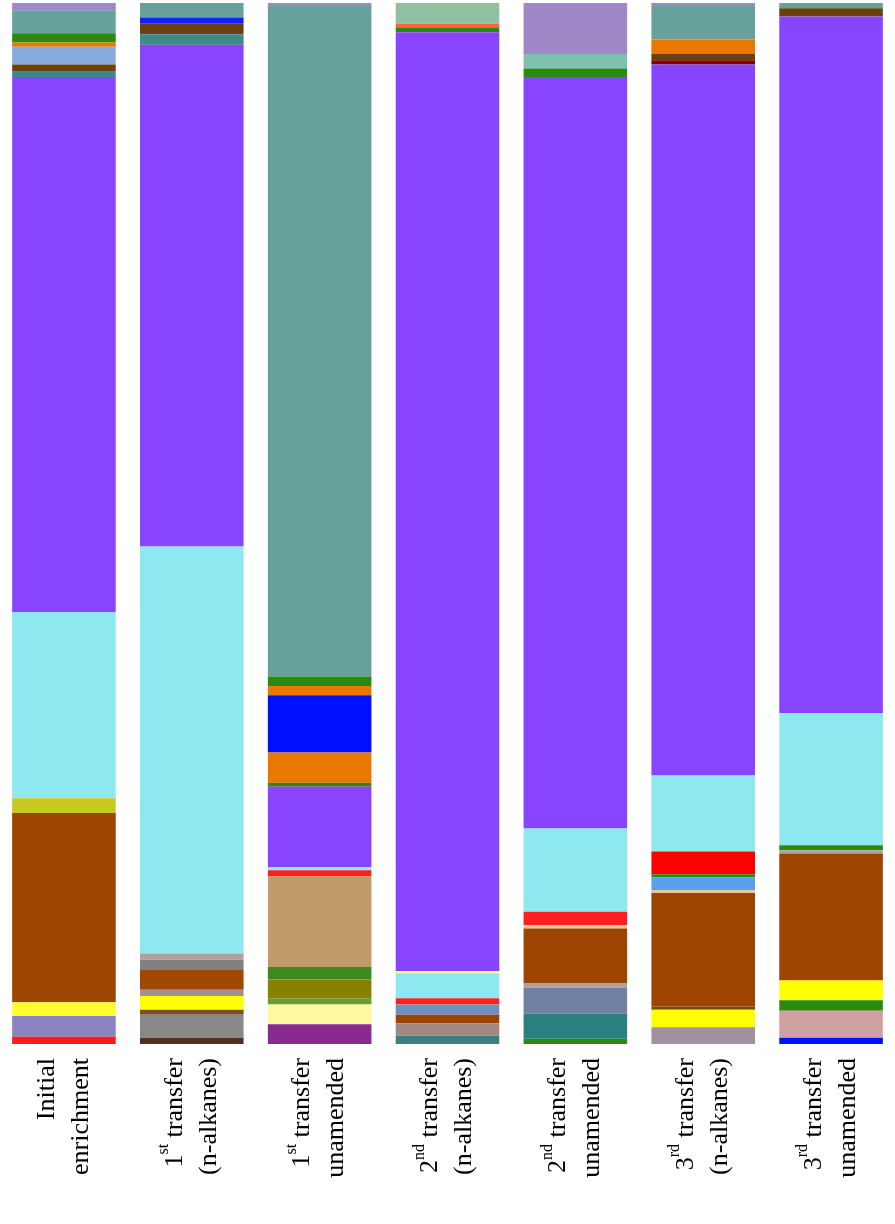 Image resolution: width=895 pixels, height=1224 pixels. What do you see at coordinates (62, 1116) in the screenshot?
I see `x-tick-label: Initial enrichment` at bounding box center [62, 1116].